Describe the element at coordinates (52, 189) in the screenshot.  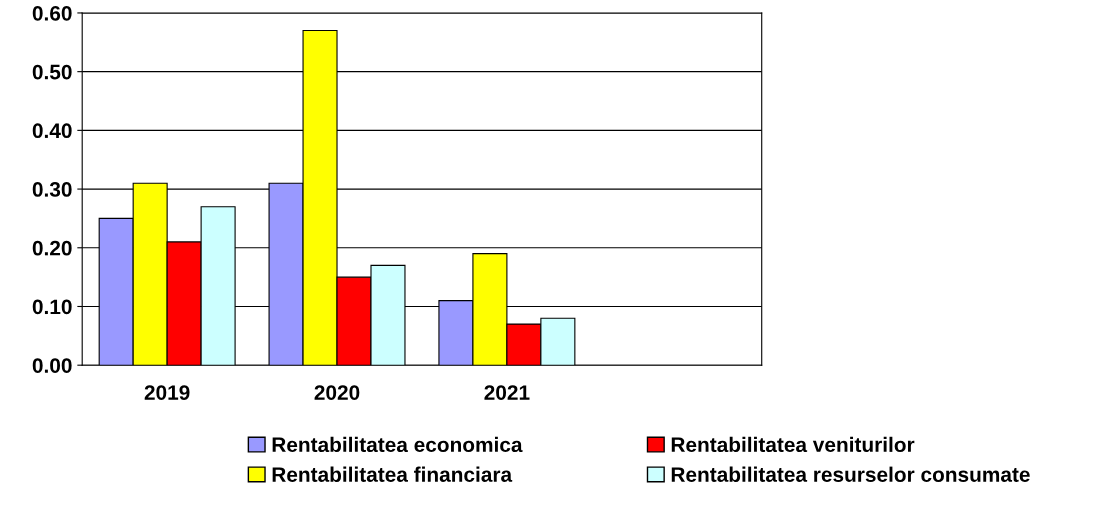
I see `y-tick-label: 0.30` at that location.